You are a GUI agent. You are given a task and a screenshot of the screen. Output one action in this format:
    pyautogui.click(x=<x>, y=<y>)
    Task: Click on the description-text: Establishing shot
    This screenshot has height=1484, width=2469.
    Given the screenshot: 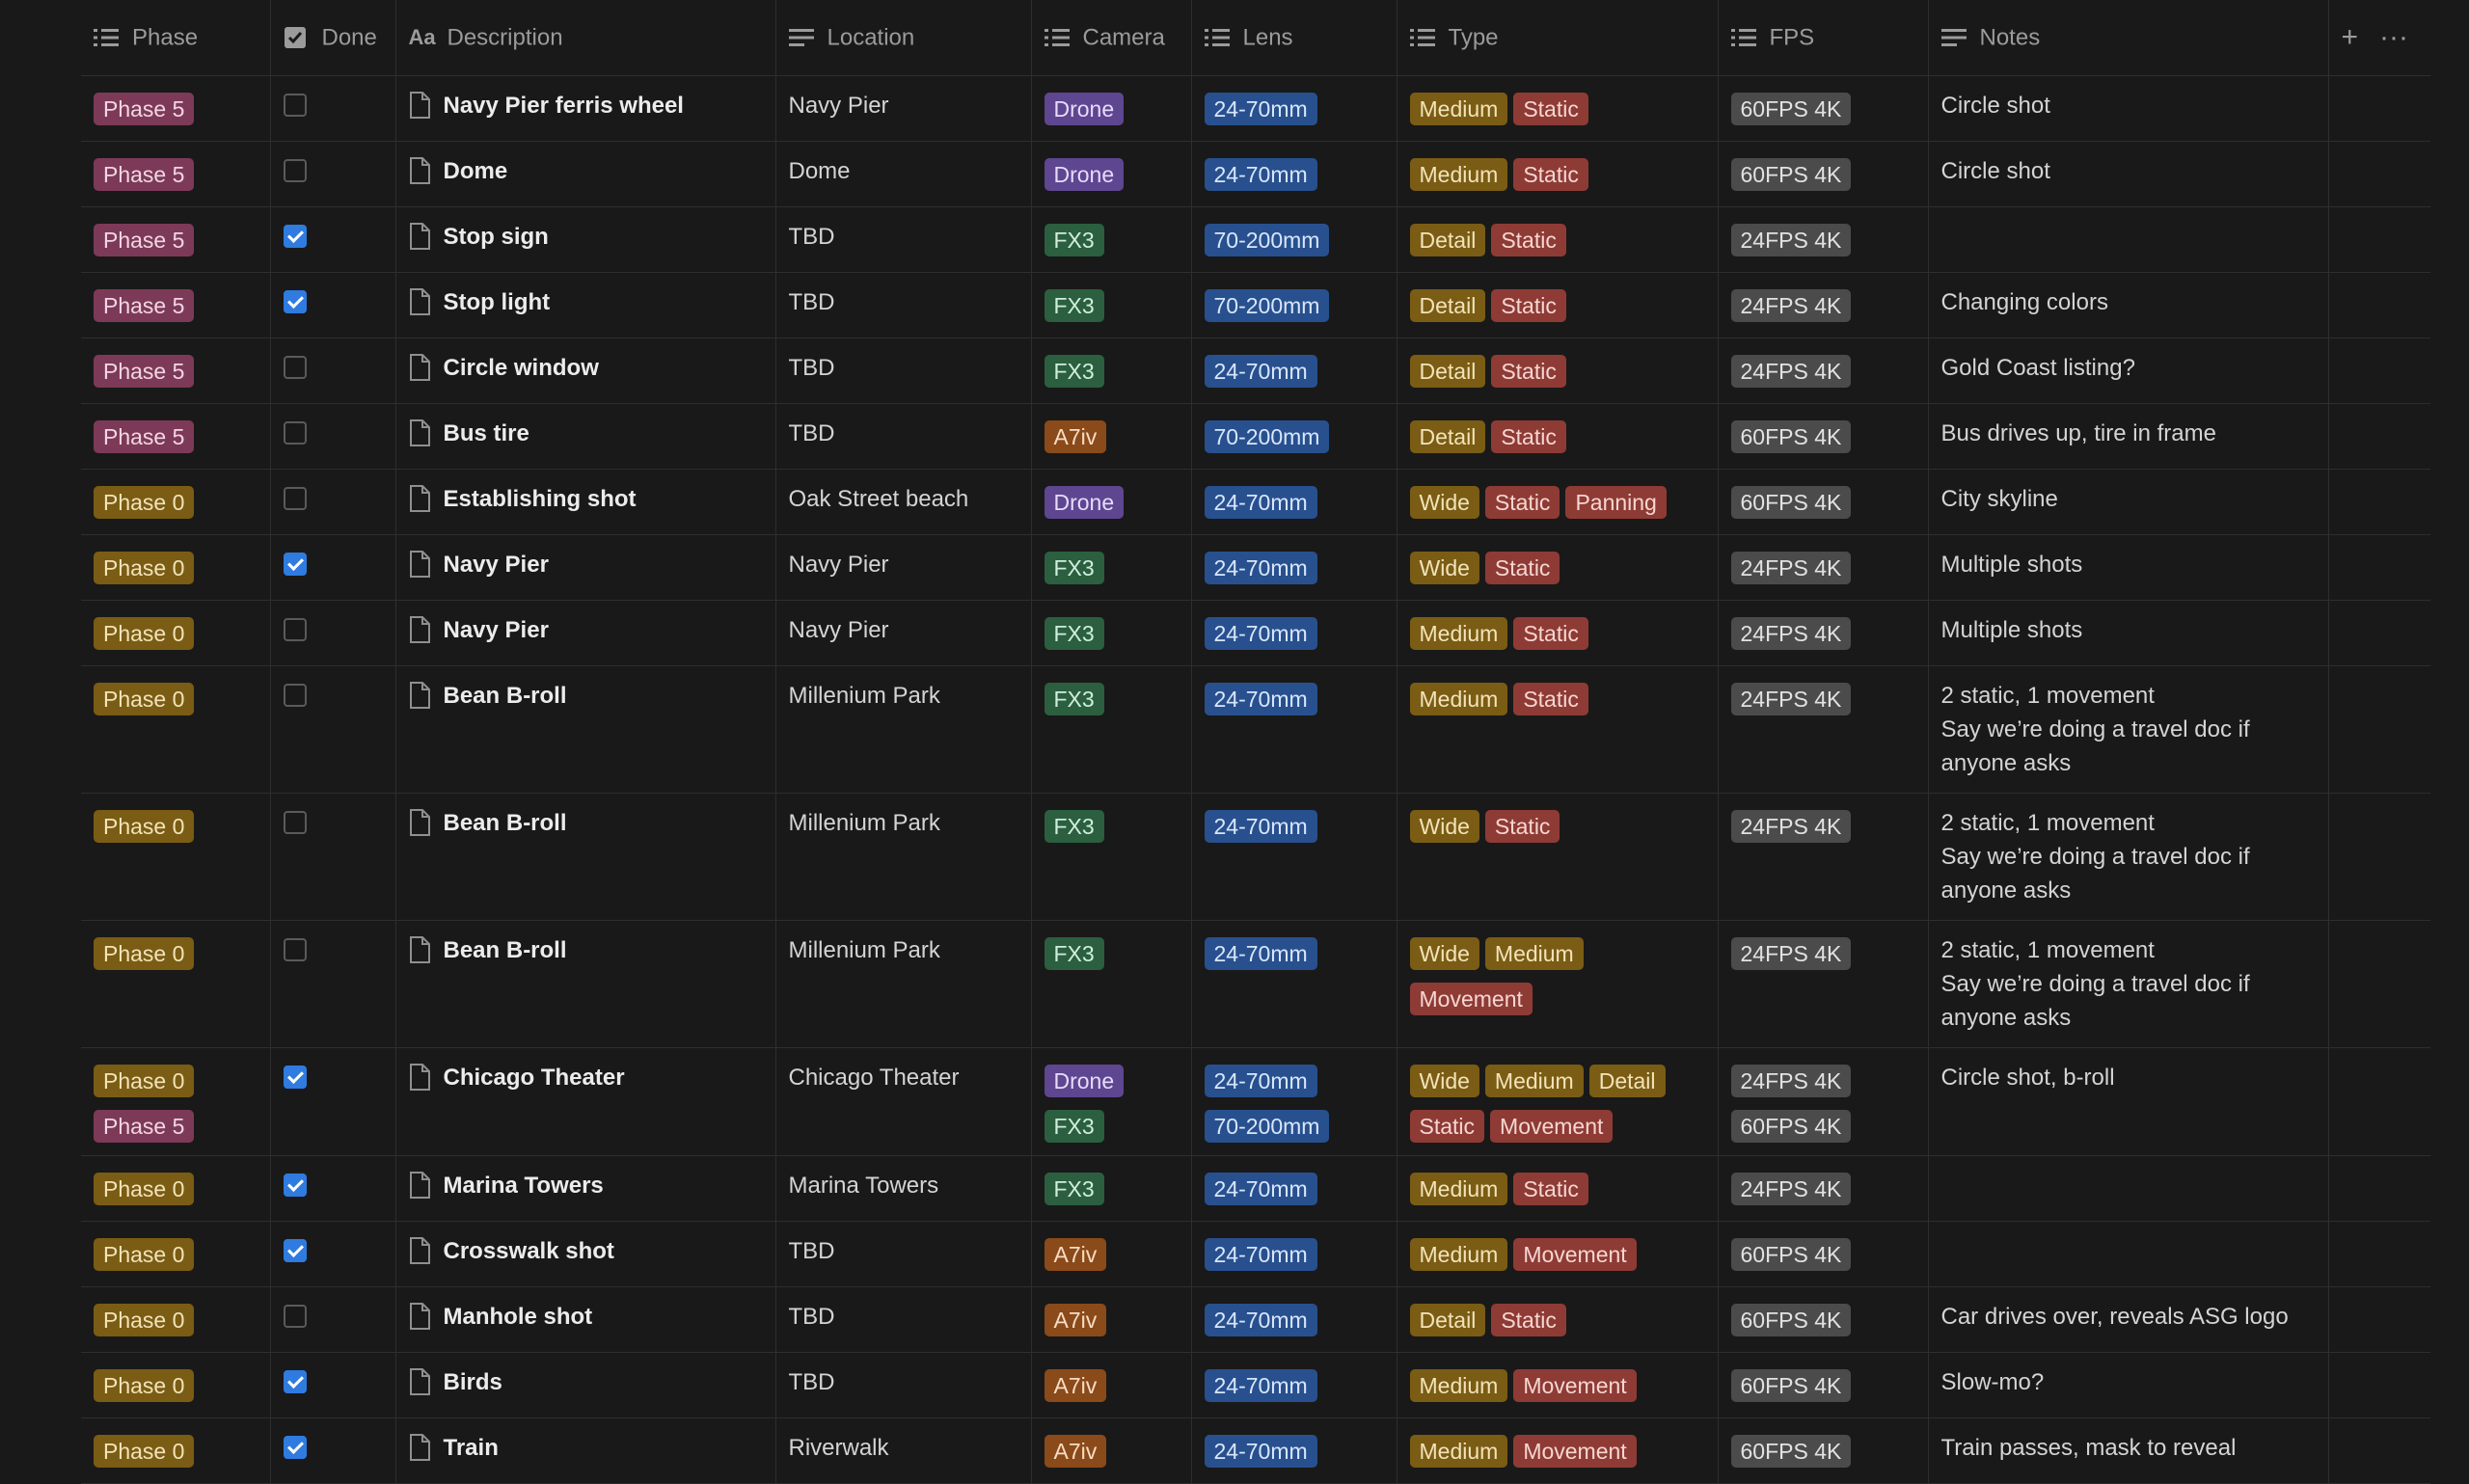 What is the action you would take?
    pyautogui.click(x=540, y=499)
    